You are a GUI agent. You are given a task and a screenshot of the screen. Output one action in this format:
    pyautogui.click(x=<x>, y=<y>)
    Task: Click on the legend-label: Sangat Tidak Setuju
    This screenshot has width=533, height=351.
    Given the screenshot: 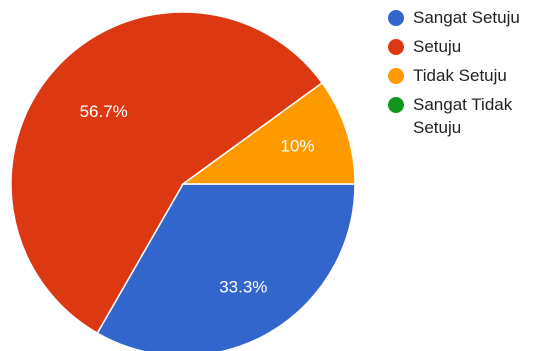 What is the action you would take?
    pyautogui.click(x=463, y=116)
    